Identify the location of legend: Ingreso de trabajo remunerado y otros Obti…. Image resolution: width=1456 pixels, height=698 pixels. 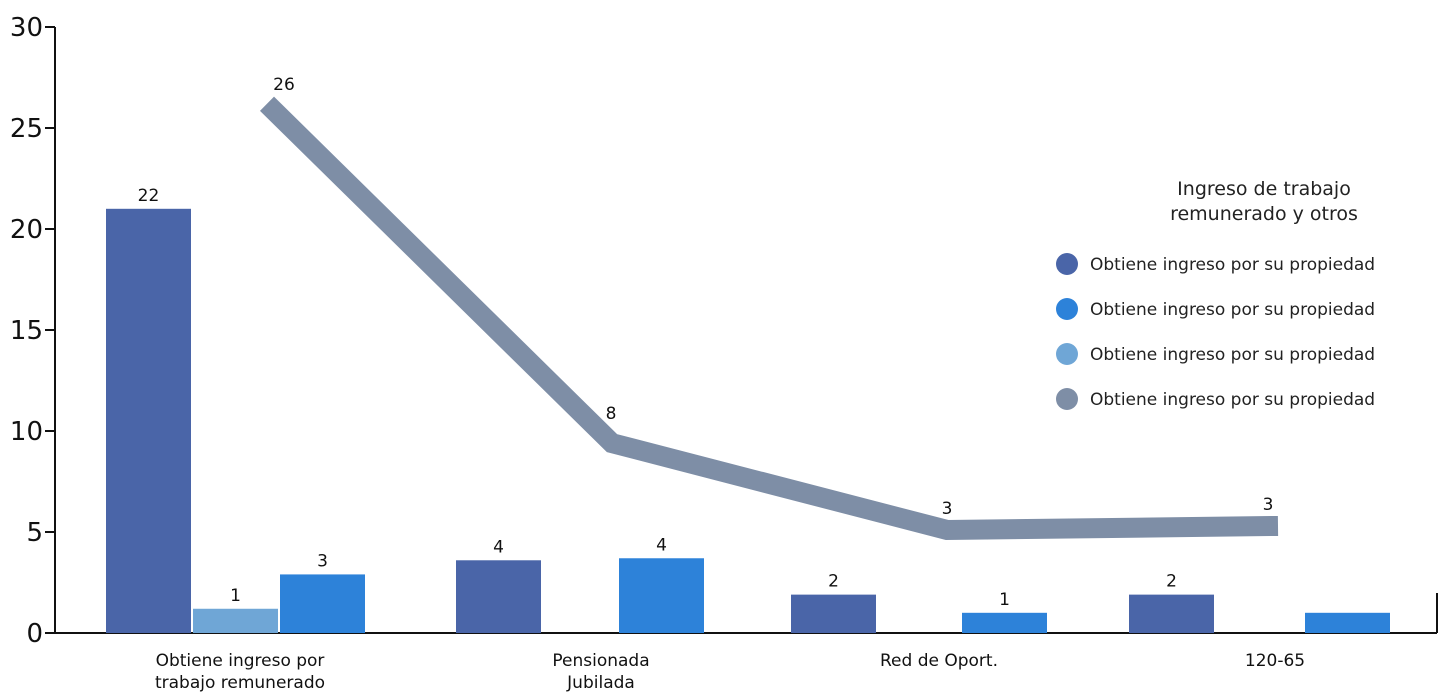
(1215, 294).